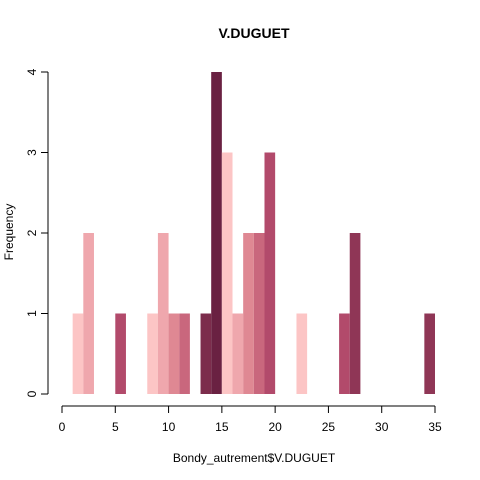  I want to click on x-tick-label-6: 30, so click(382, 427).